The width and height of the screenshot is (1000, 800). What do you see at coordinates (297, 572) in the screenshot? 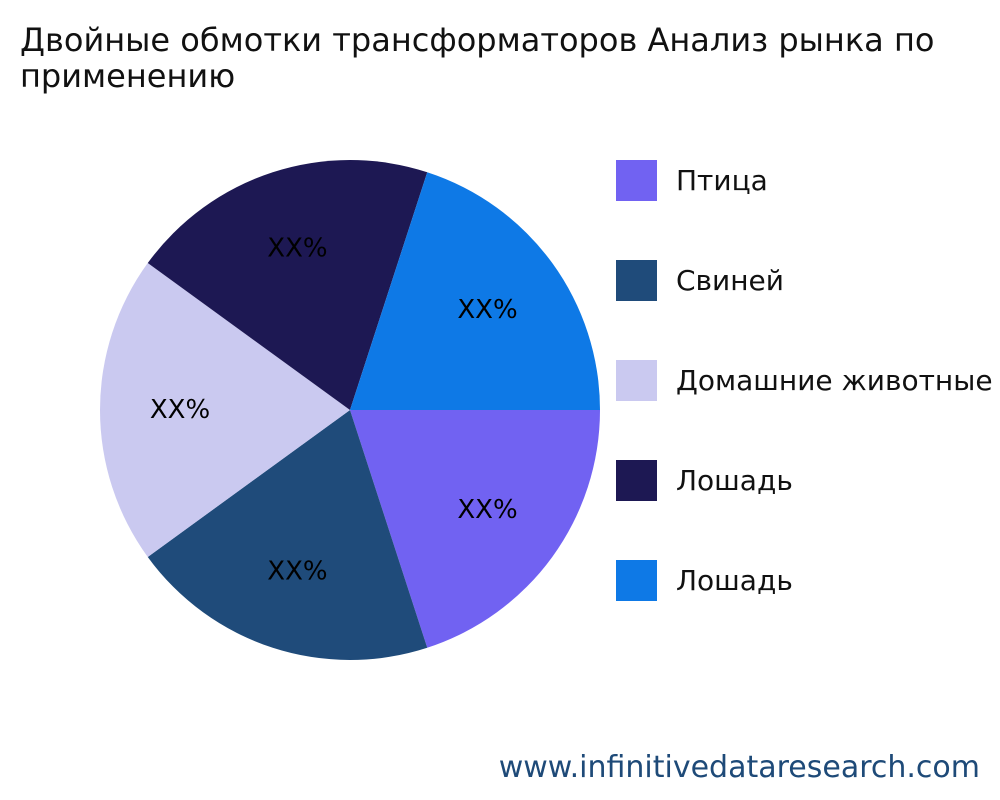
I see `pie-slice-label-2: XX%` at bounding box center [297, 572].